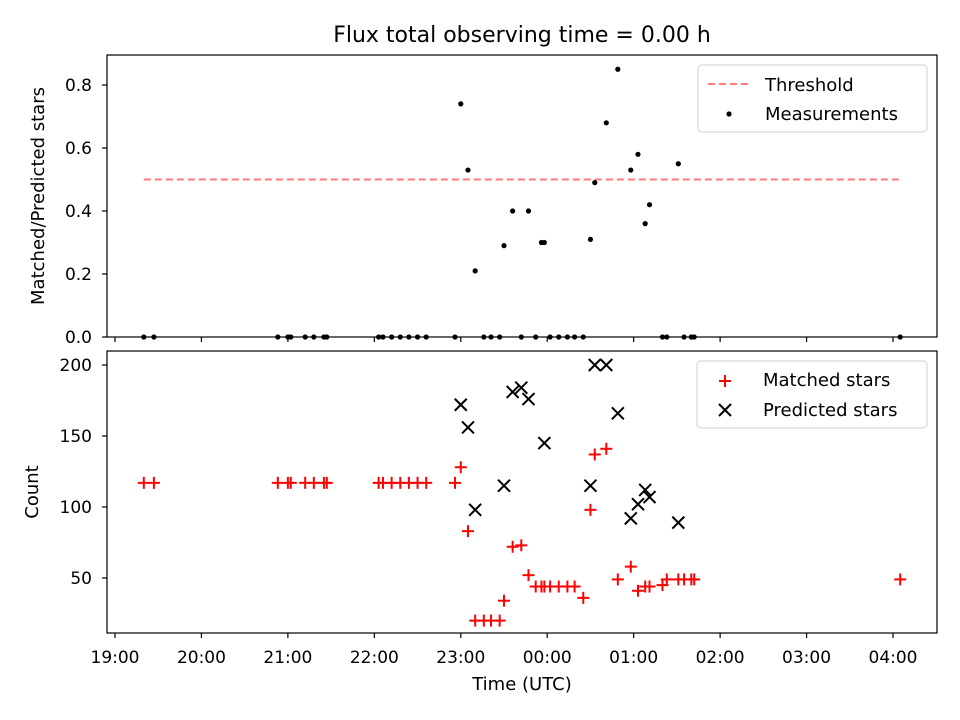 The image size is (960, 720). I want to click on top-y-tick-label: 0.6, so click(78, 149).